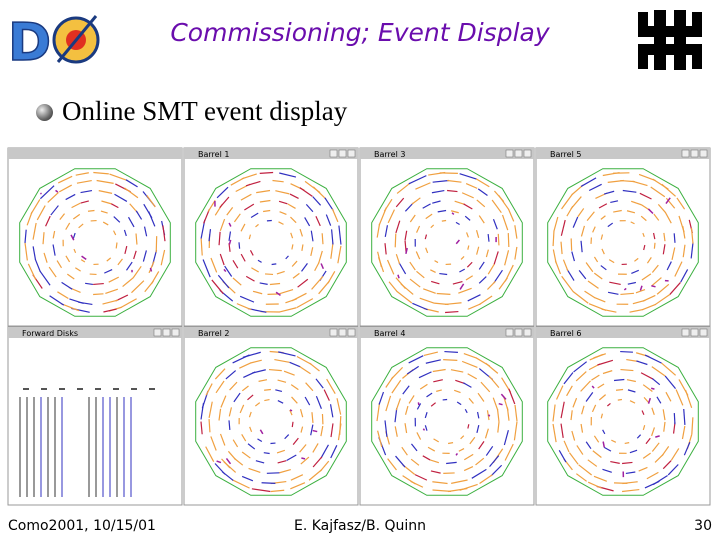 The image size is (720, 540). Describe the element at coordinates (623, 332) in the screenshot. I see `window-titlebar` at that location.